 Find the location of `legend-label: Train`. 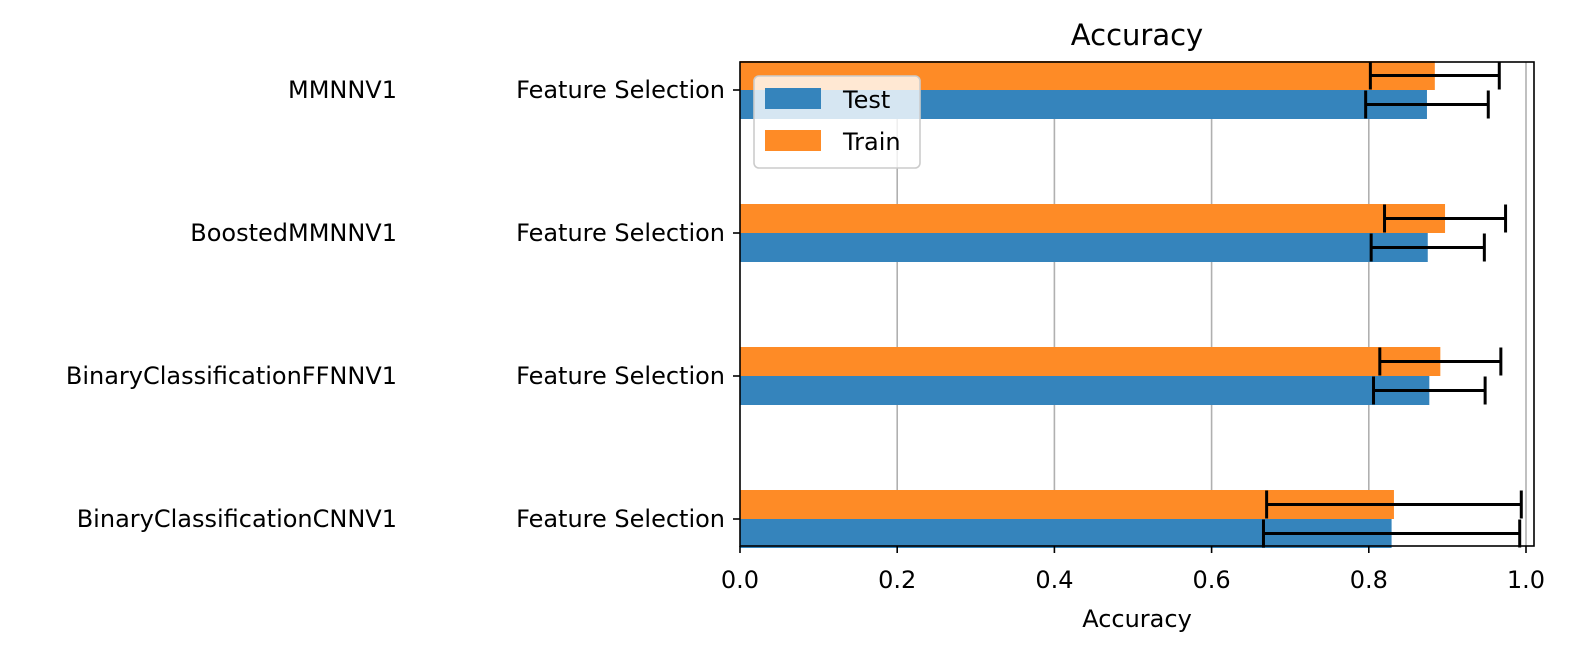

legend-label: Train is located at coordinates (871, 142).